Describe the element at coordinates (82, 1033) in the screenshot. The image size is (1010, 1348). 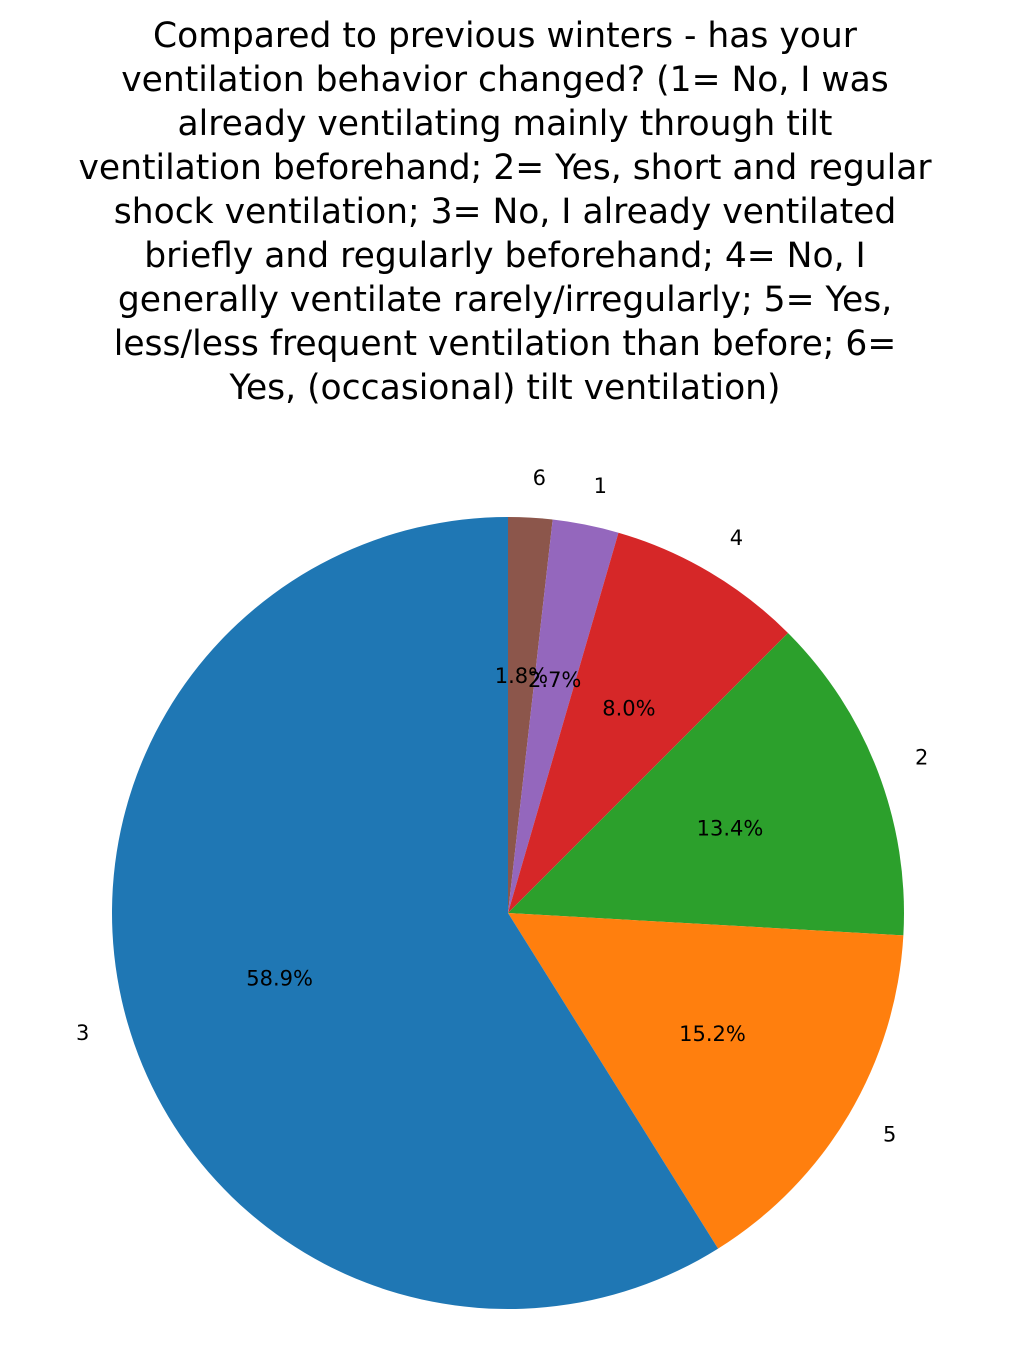
I see `slice-category-label: 3` at that location.